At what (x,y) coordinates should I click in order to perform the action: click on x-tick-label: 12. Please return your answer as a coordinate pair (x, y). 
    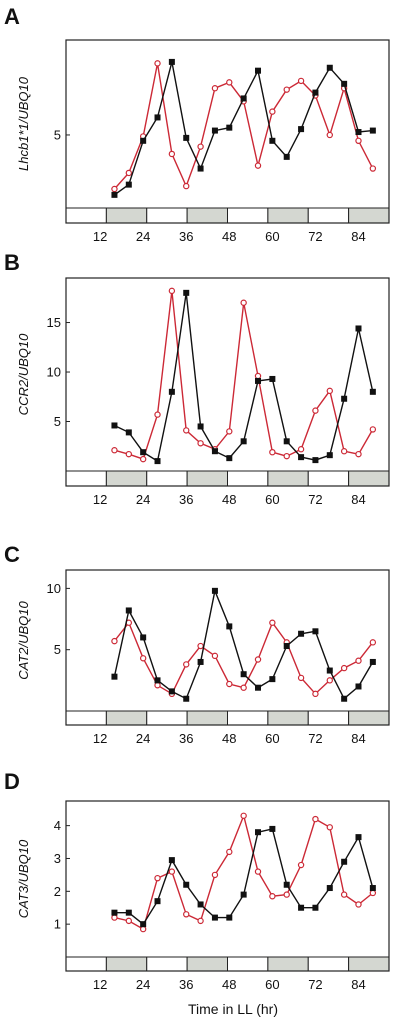
    Looking at the image, I should click on (100, 984).